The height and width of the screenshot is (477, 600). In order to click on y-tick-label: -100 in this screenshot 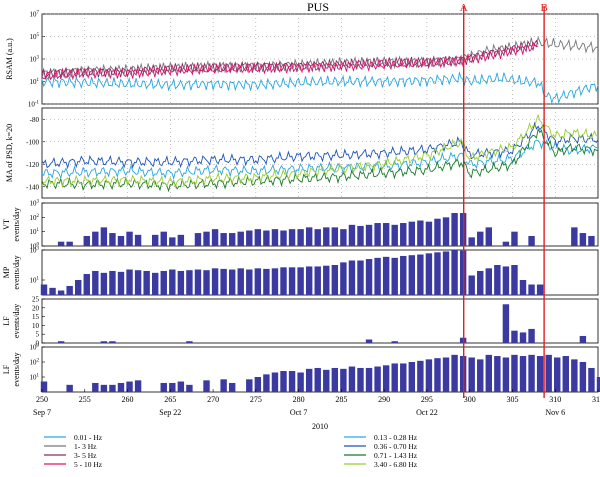, I will do `click(32, 142)`.